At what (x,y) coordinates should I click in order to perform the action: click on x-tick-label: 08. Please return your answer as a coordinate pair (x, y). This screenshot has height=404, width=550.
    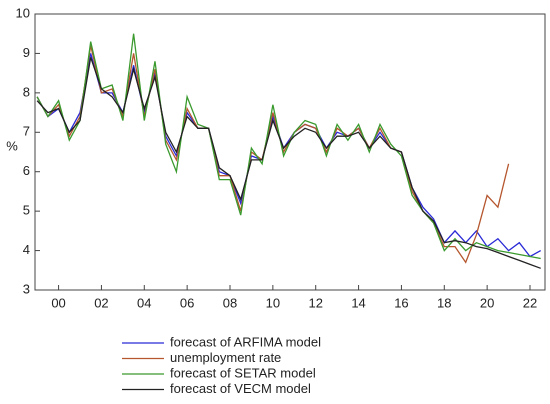
    Looking at the image, I should click on (230, 302).